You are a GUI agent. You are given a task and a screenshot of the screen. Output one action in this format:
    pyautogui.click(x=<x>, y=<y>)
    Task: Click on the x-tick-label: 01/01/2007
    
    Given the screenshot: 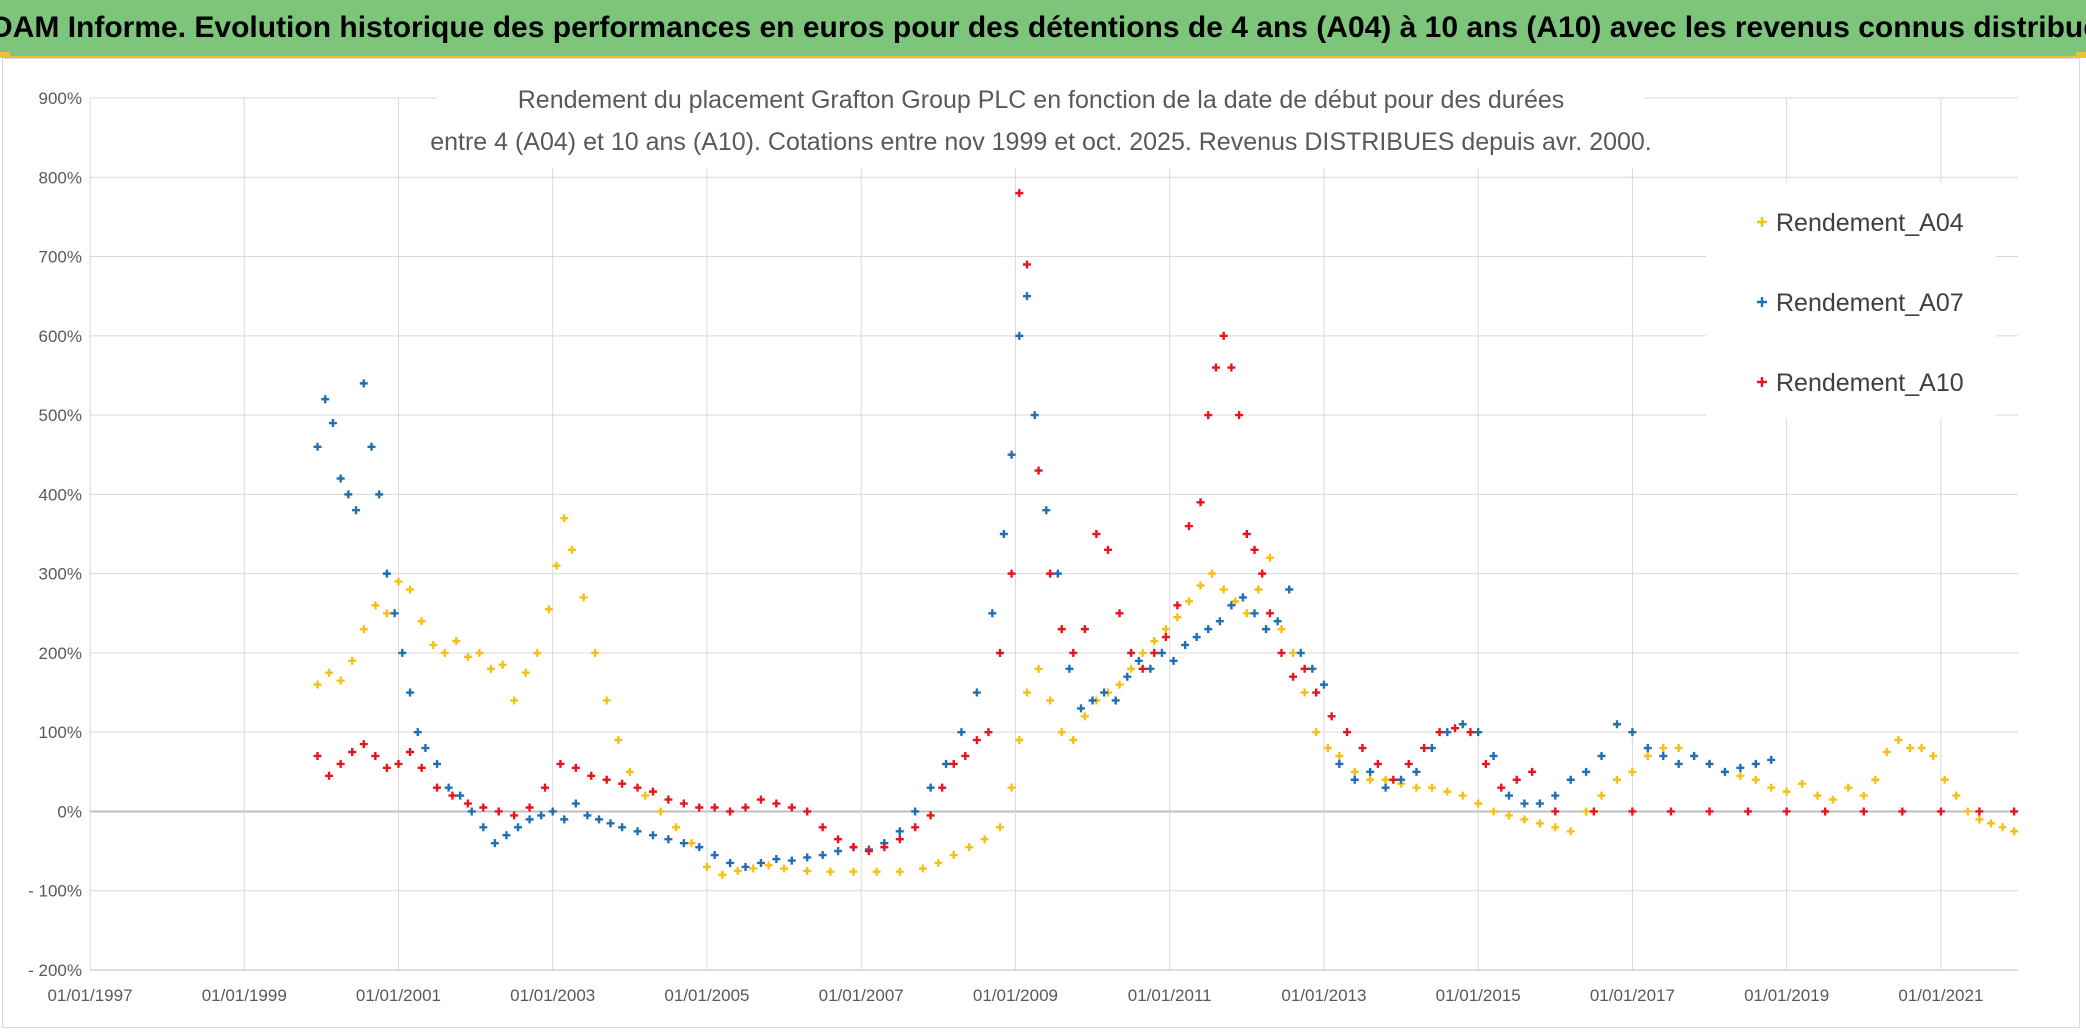 What is the action you would take?
    pyautogui.click(x=861, y=995)
    